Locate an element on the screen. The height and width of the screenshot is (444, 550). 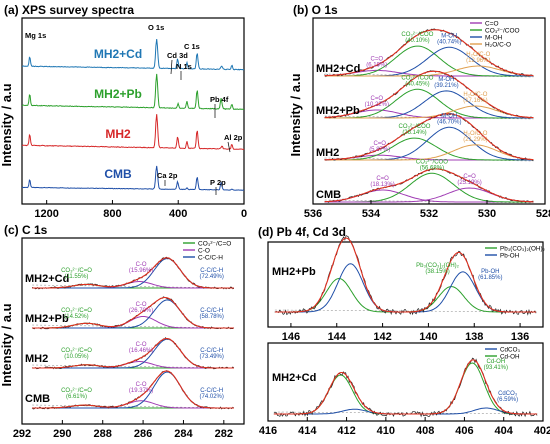
panel-b-tick-label: 530 is located at coordinates (487, 214).